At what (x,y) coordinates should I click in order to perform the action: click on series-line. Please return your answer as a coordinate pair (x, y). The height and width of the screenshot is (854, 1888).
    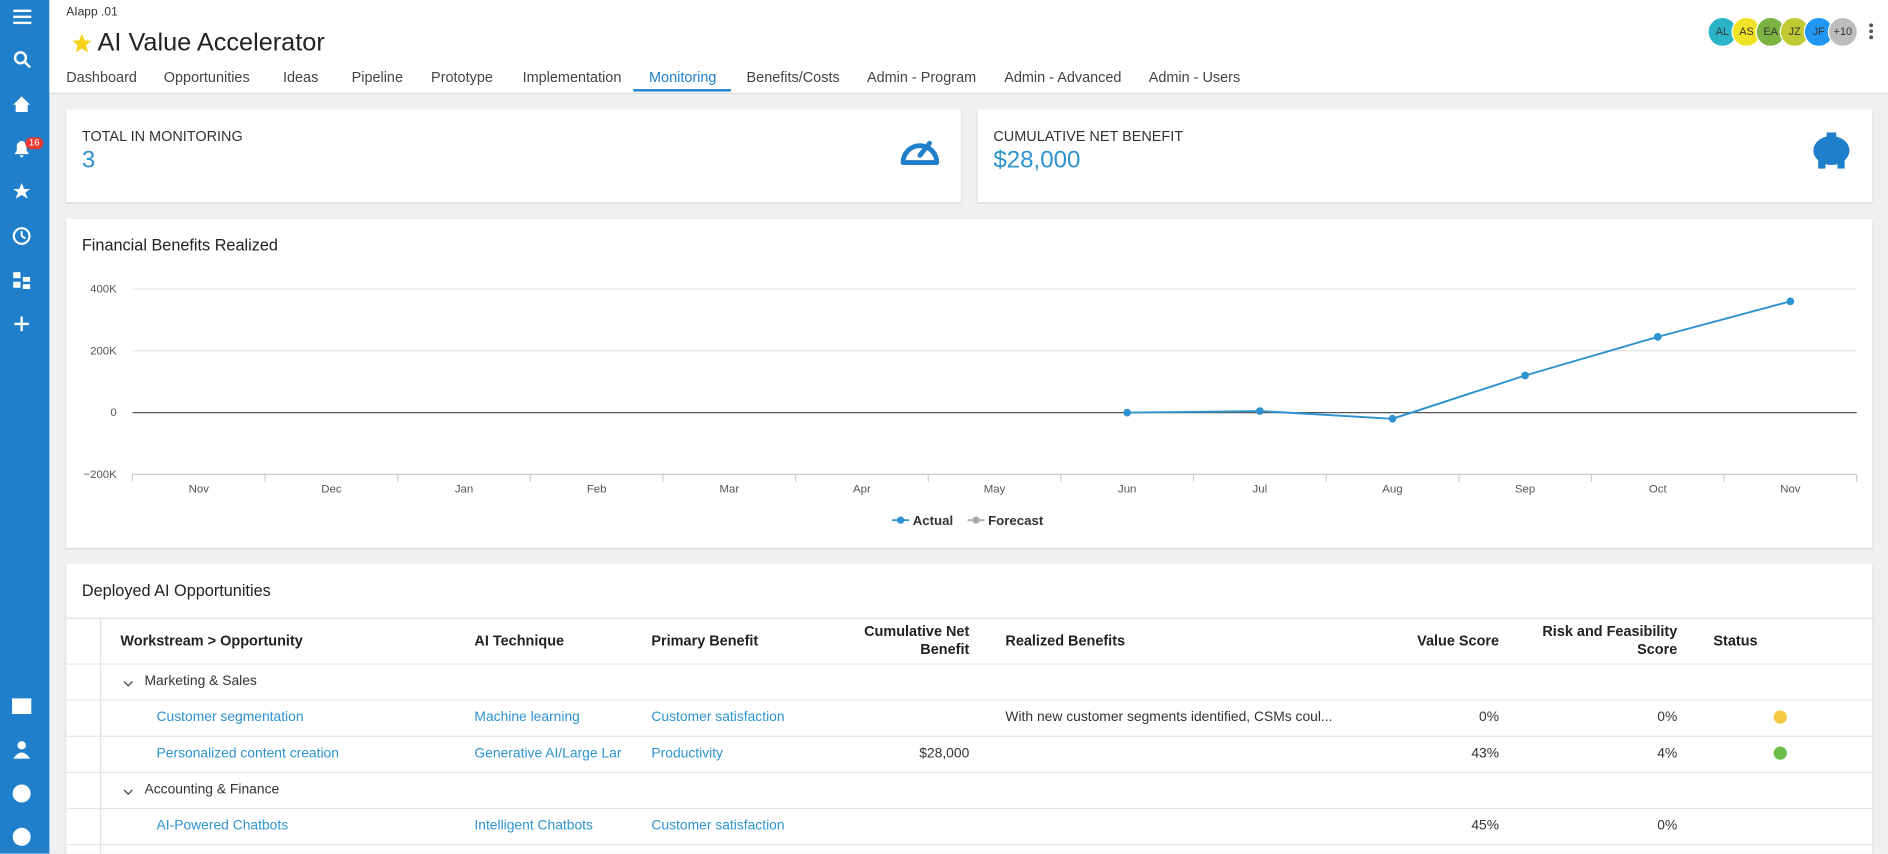
    Looking at the image, I should click on (1459, 360).